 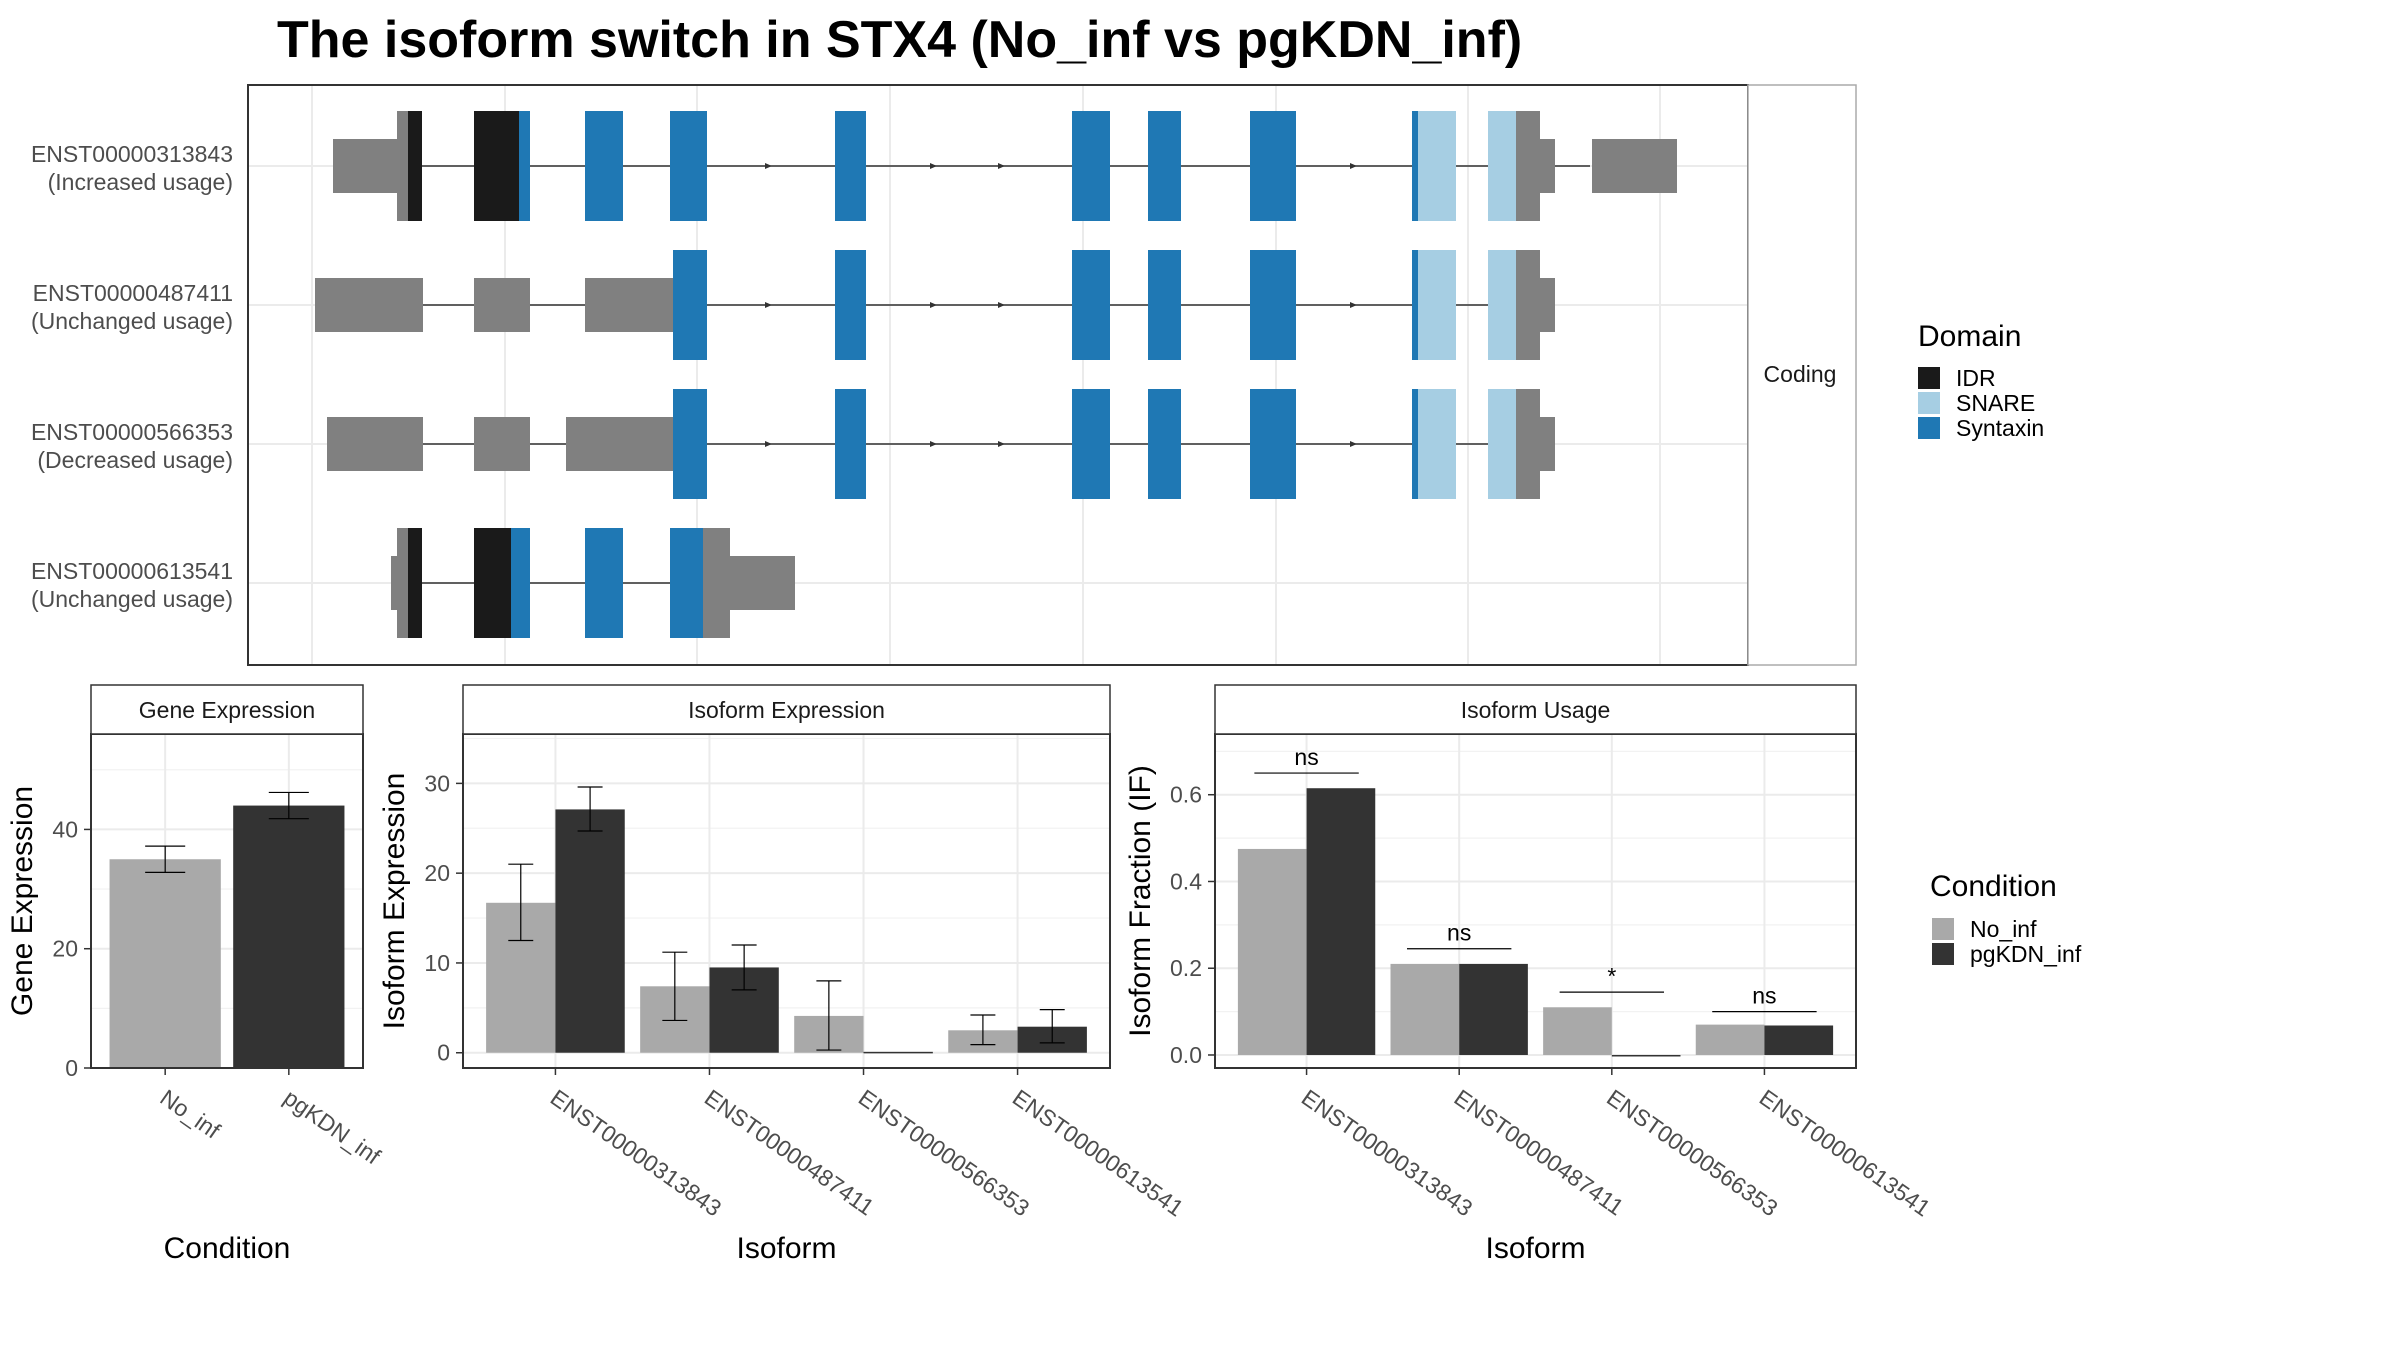 I want to click on facet-strip-label: Coding, so click(x=1800, y=374).